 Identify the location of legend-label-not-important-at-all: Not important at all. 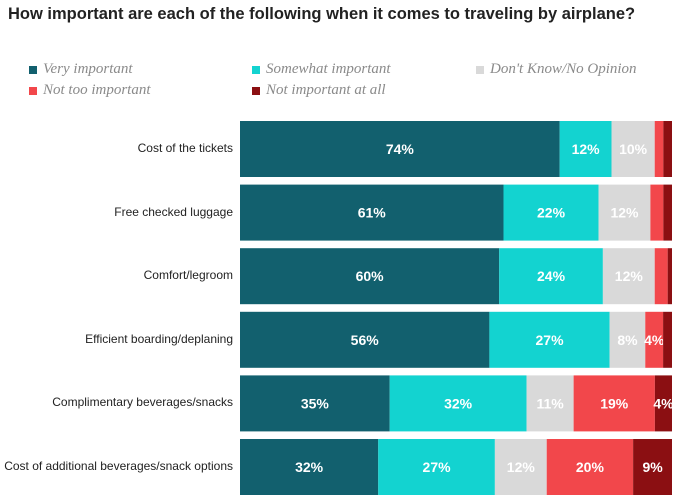
(326, 90).